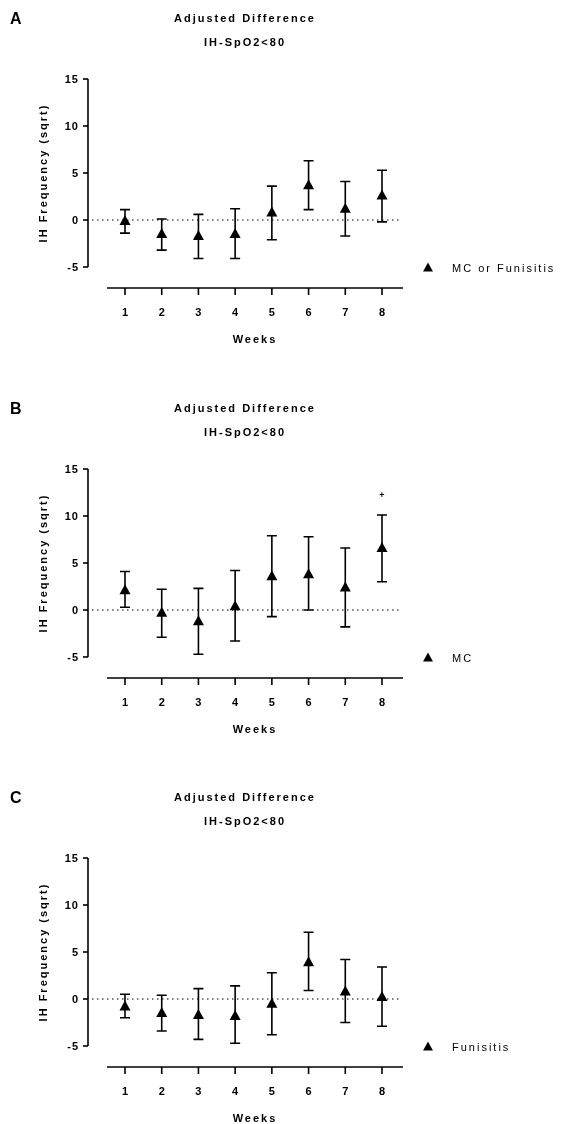 The image size is (573, 1124). Describe the element at coordinates (16, 18) in the screenshot. I see `text: A` at that location.